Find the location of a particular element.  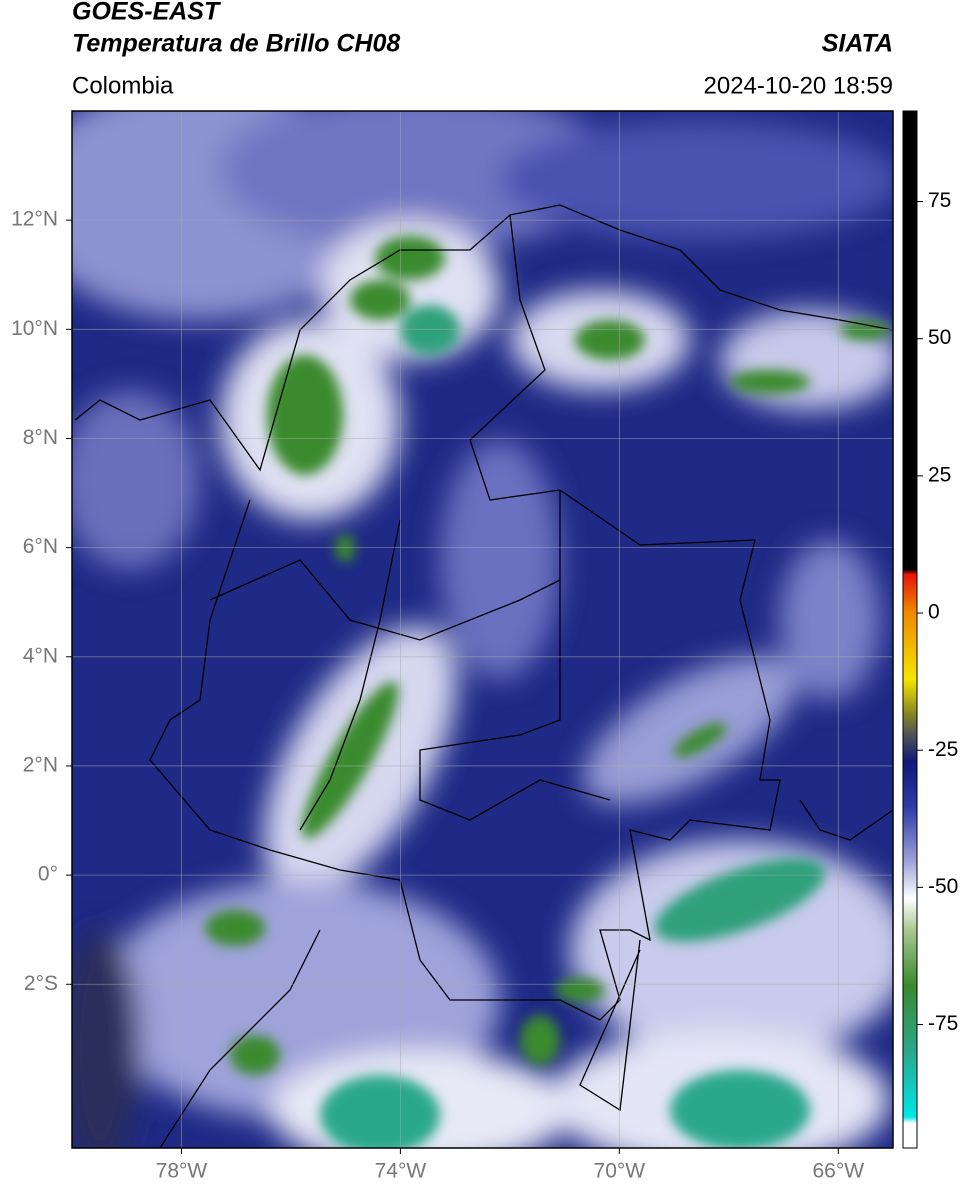

colorbar is located at coordinates (910, 629).